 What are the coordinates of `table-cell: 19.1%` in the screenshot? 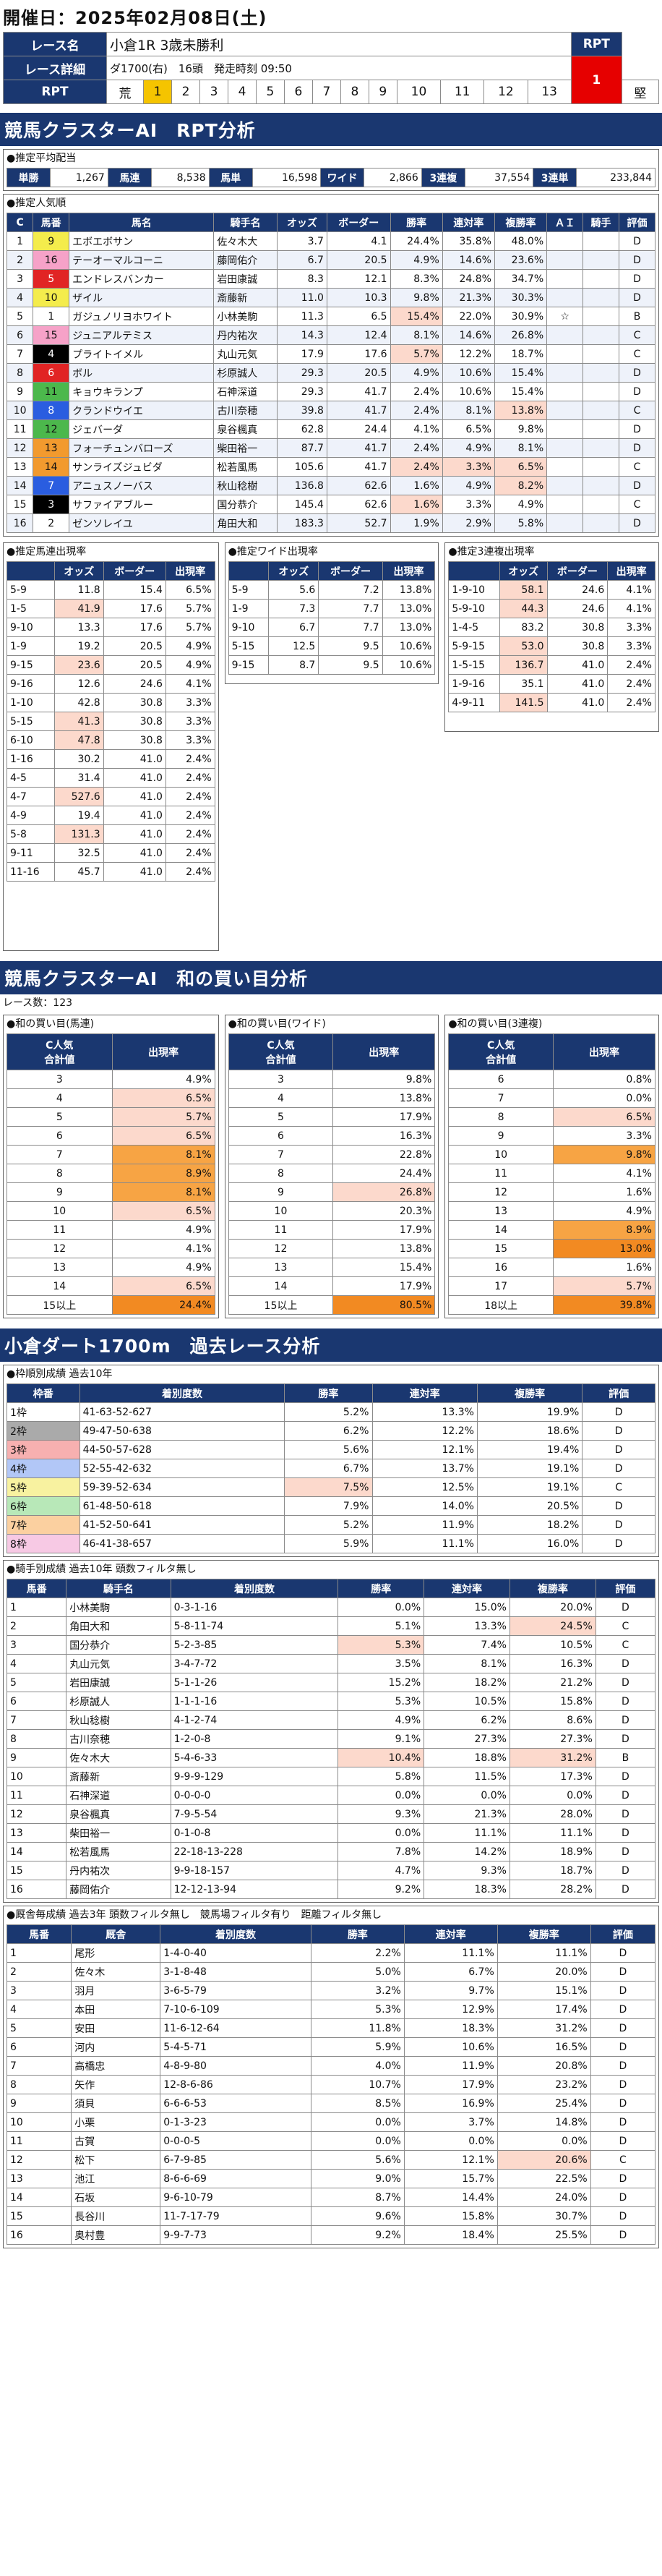 It's located at (529, 1468).